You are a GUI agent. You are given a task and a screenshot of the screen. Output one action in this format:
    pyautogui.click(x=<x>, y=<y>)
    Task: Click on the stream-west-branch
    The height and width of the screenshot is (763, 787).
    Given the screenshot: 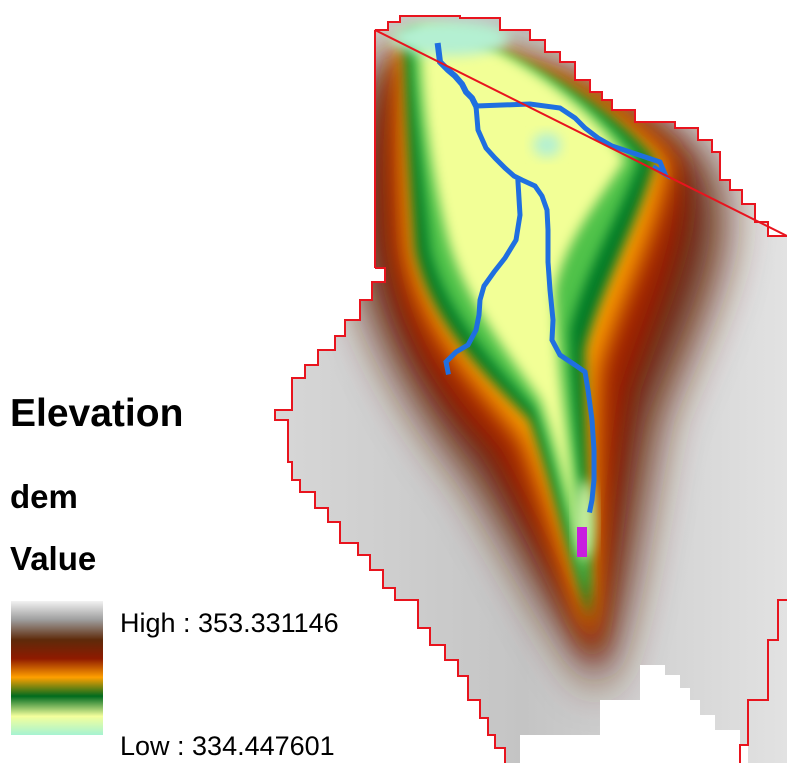 What is the action you would take?
    pyautogui.click(x=483, y=277)
    